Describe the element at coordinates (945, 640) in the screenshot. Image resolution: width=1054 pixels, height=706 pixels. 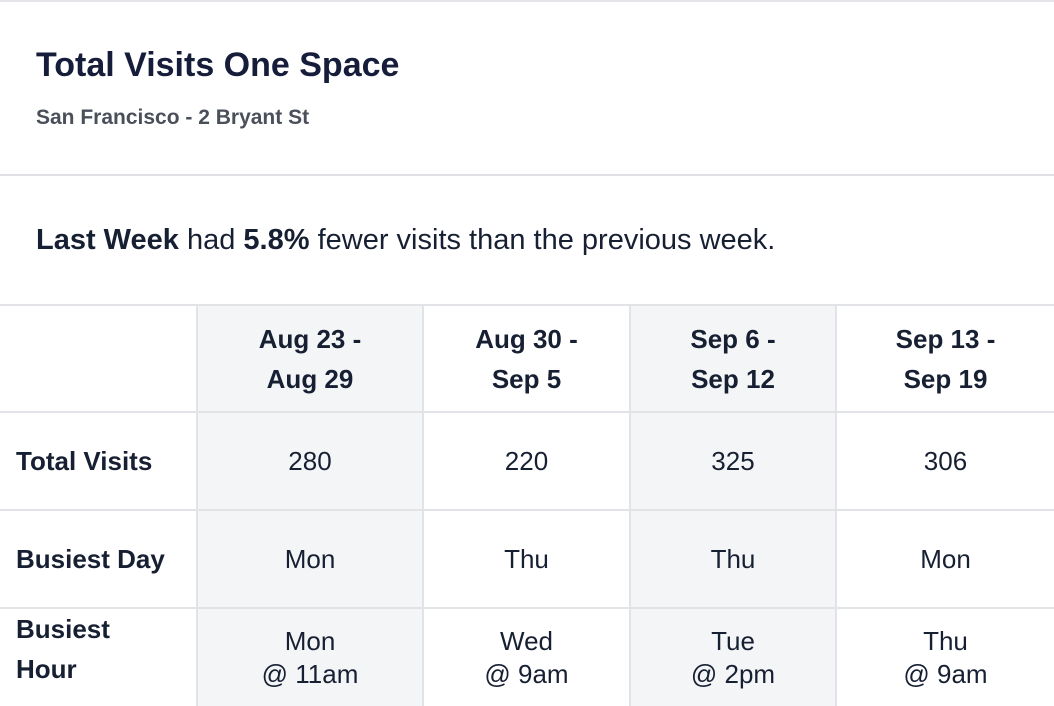
I see `busiest-hour-day: Thu` at that location.